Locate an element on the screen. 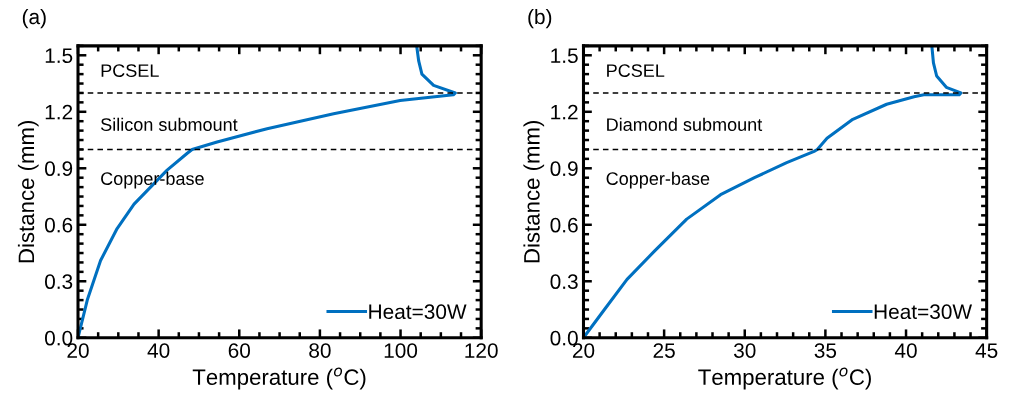 The width and height of the screenshot is (1013, 417). x-tick-label: 30 is located at coordinates (744, 350).